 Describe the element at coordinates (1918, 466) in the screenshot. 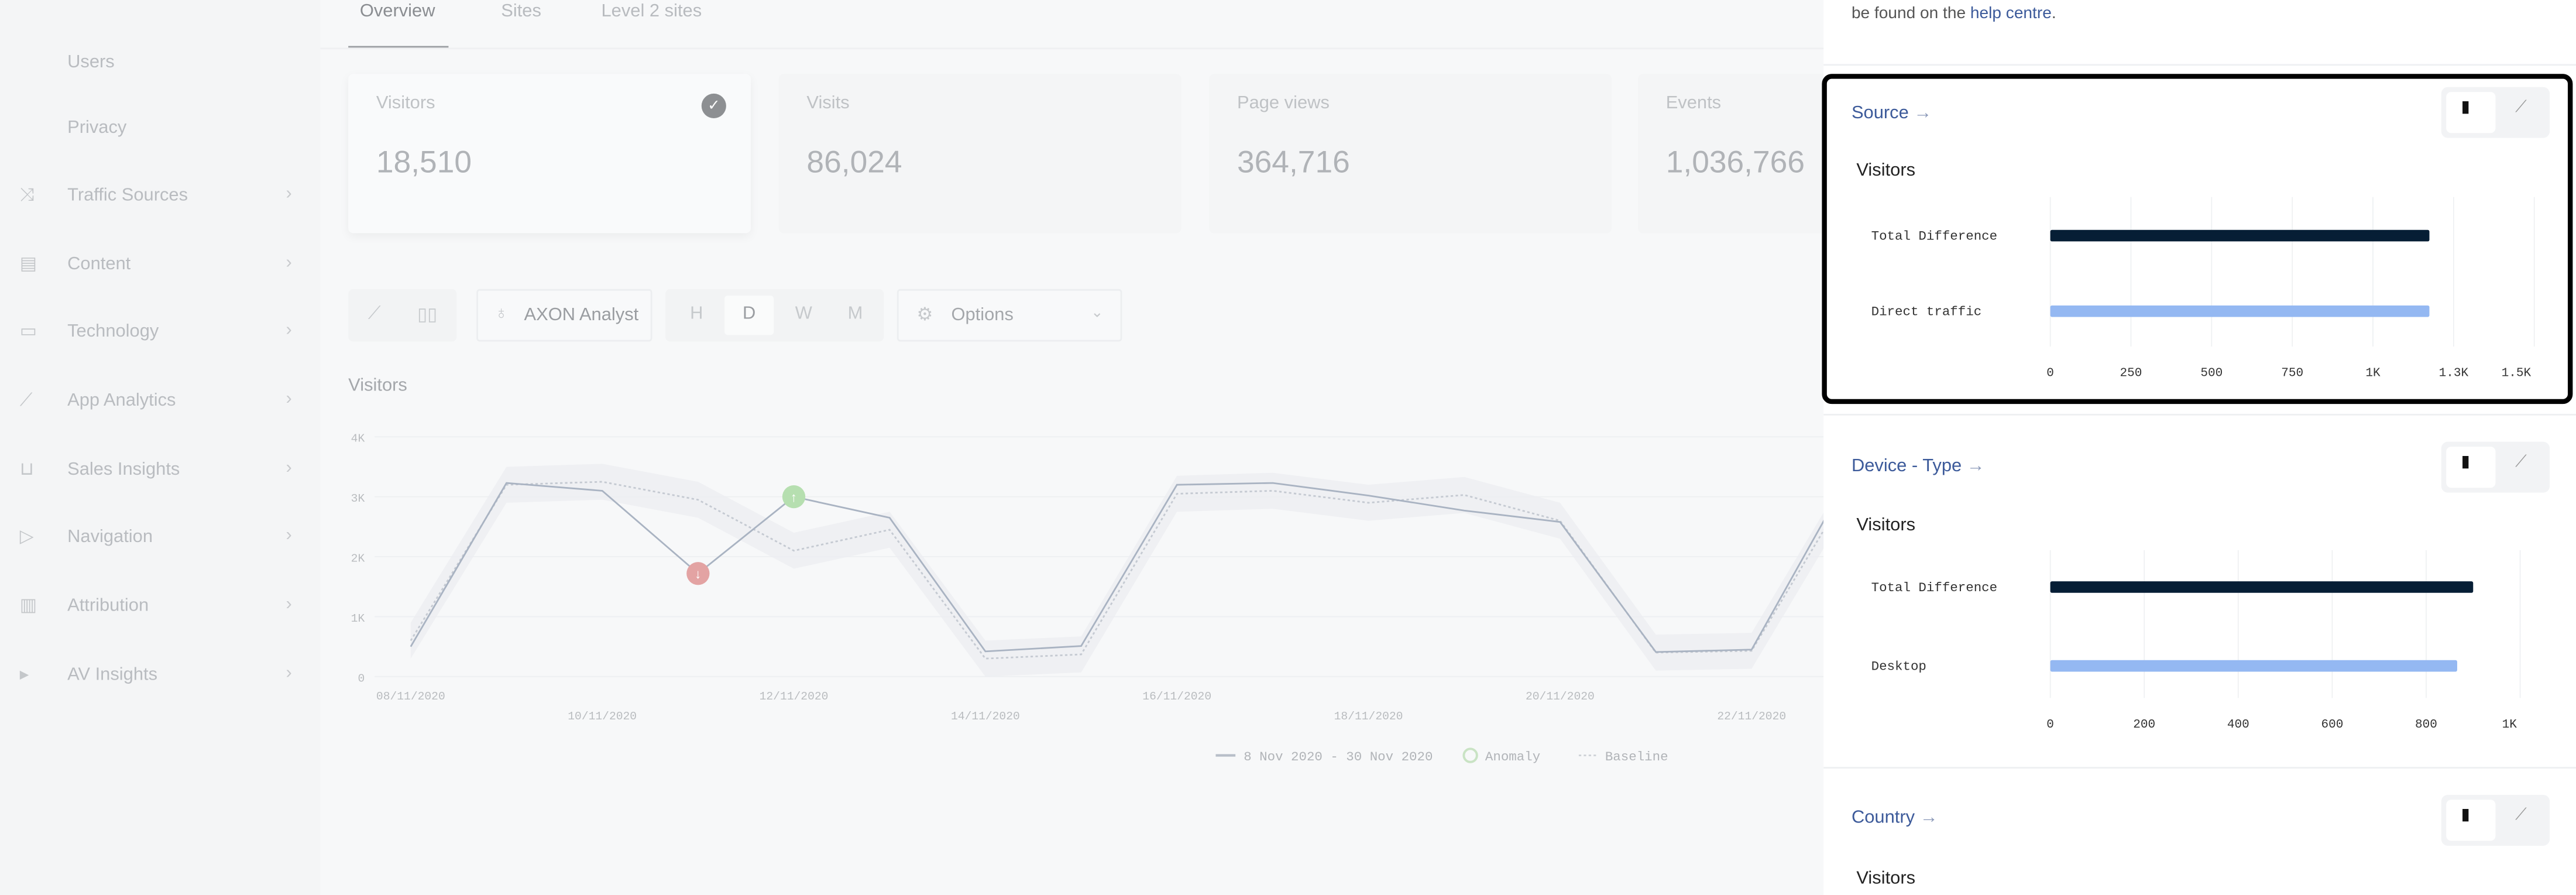

I see `device-type-title-link: Device - Type →` at that location.